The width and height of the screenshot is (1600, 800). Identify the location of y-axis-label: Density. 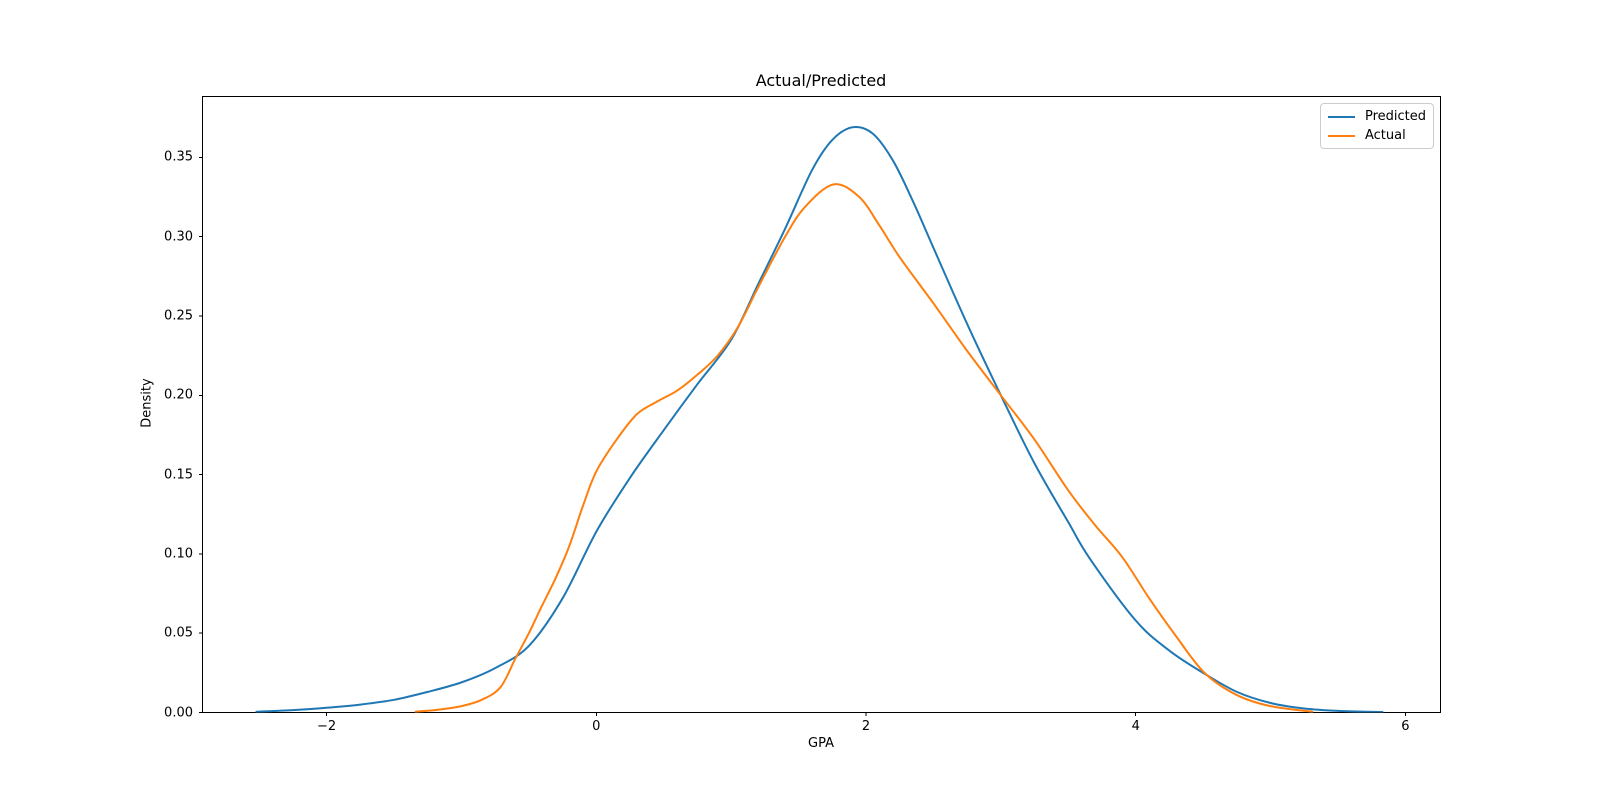
(147, 403).